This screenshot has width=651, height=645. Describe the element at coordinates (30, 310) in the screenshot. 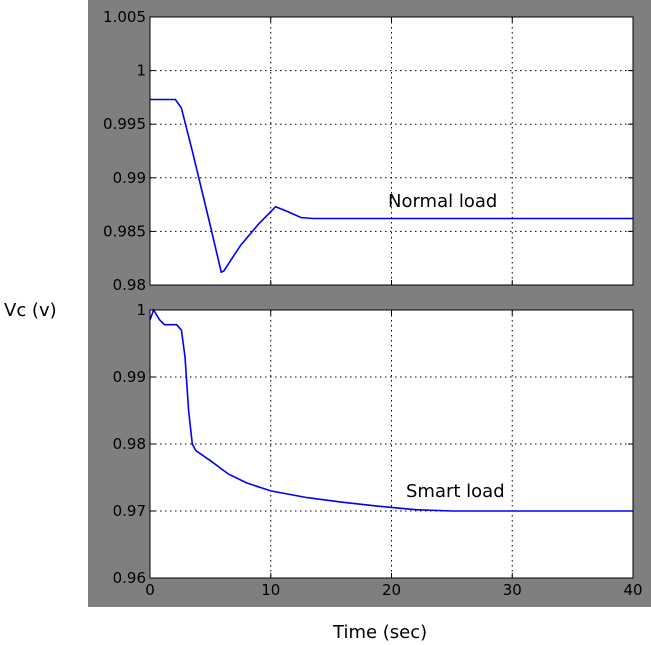

I see `y-axis-label: Vc (v)` at that location.